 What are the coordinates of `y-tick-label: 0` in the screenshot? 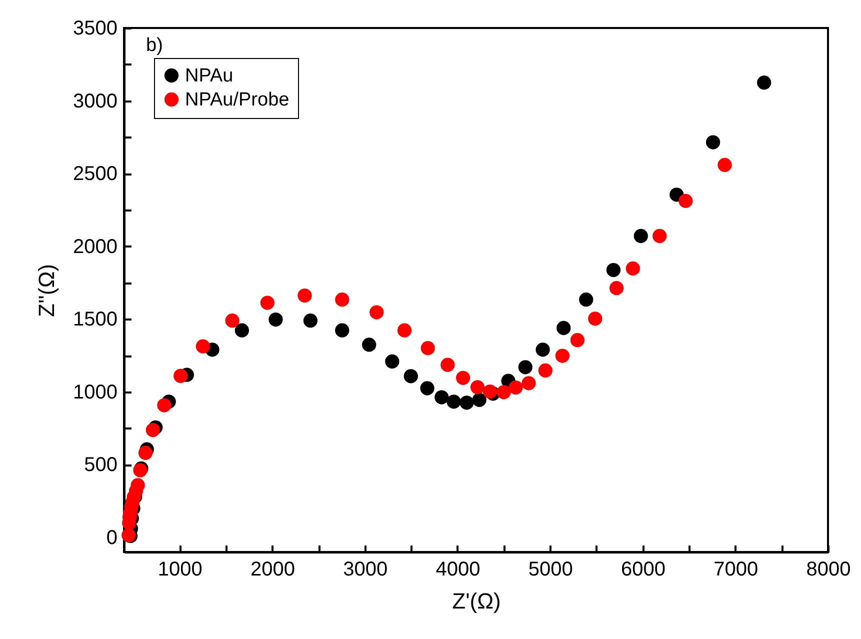 It's located at (112, 537).